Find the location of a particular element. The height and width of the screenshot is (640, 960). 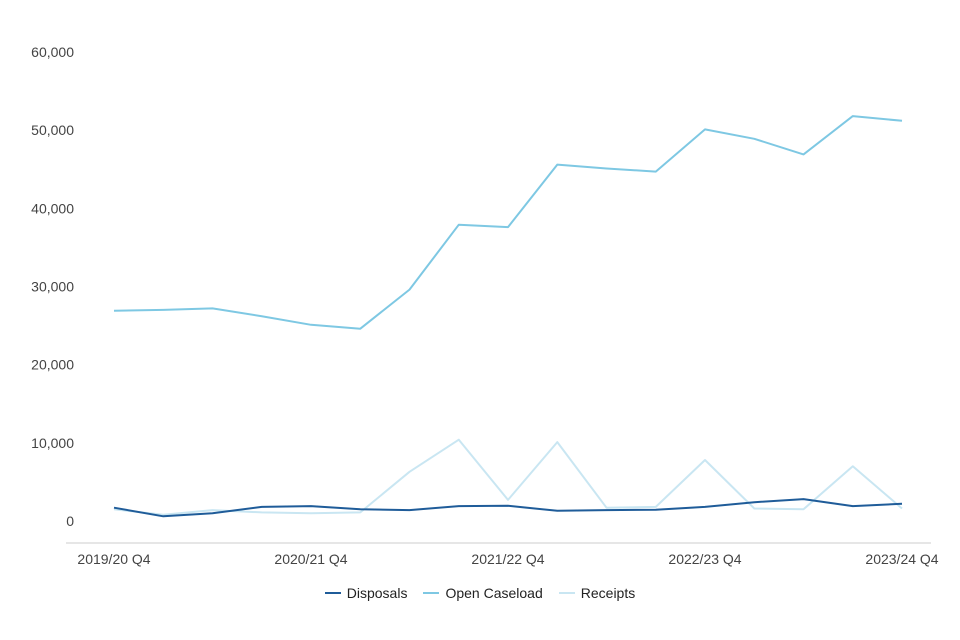

y-tick-label: 30,000 is located at coordinates (52, 287).